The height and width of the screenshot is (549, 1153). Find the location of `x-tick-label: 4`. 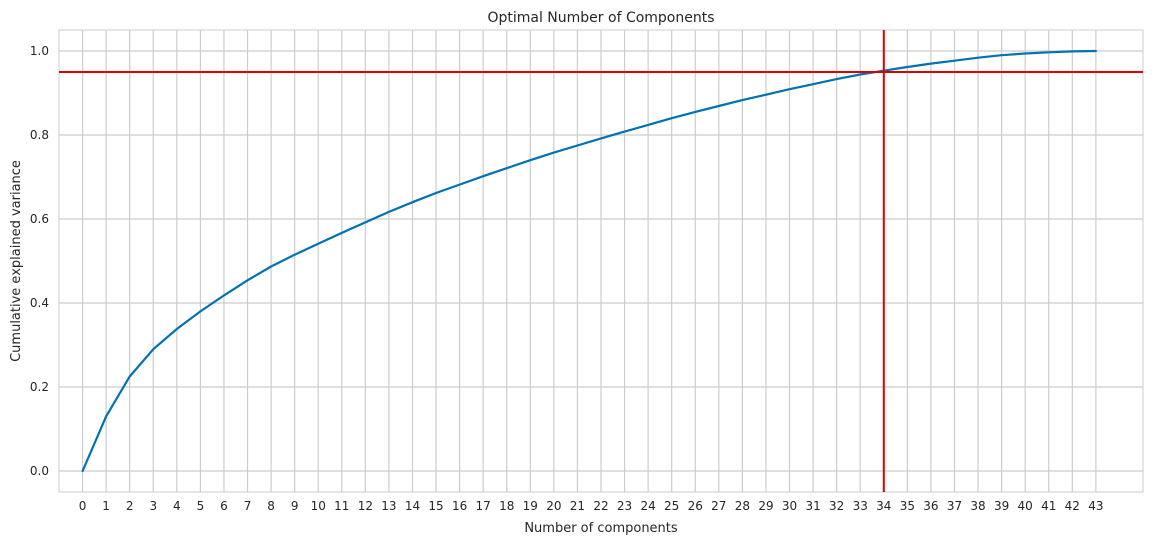

x-tick-label: 4 is located at coordinates (177, 506).